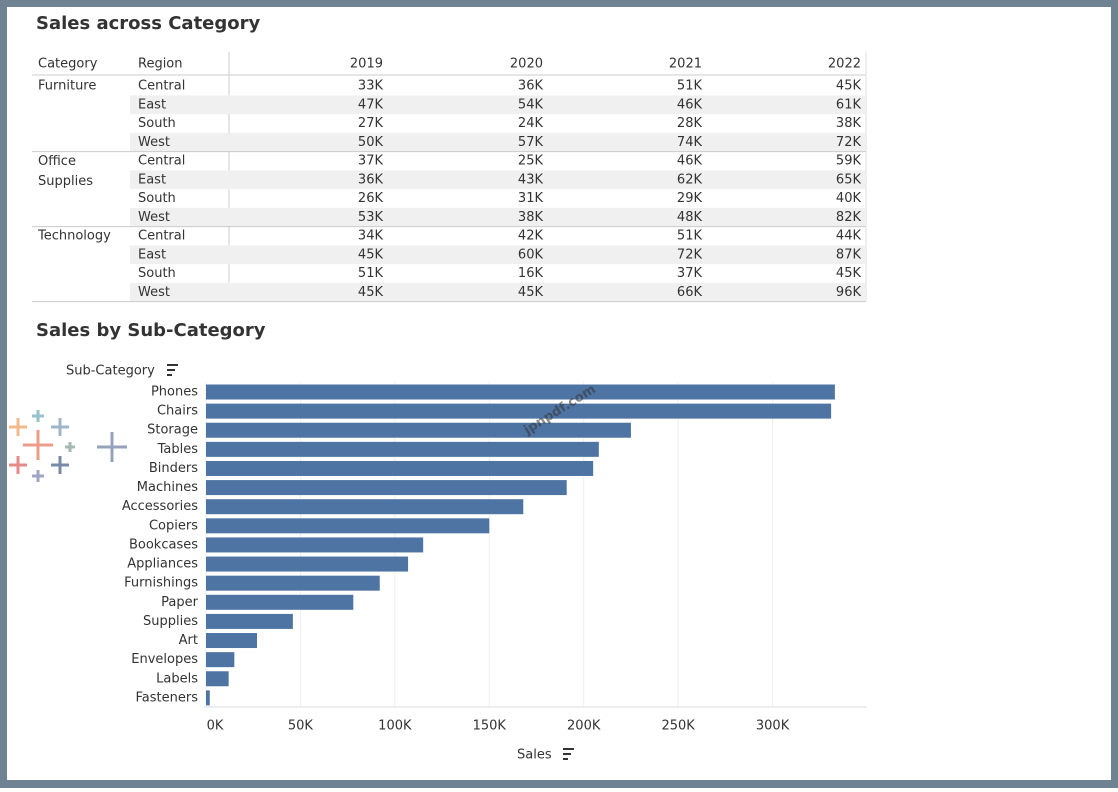 Image resolution: width=1118 pixels, height=792 pixels. Describe the element at coordinates (849, 198) in the screenshot. I see `cell-value: 40K` at that location.